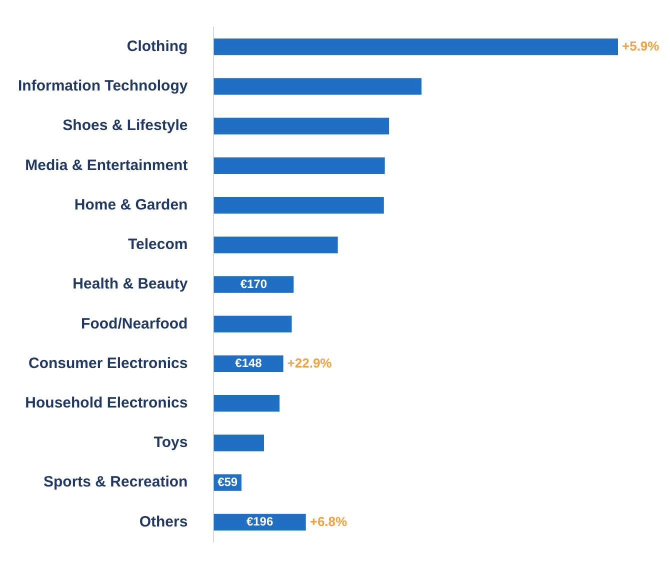 This screenshot has height=569, width=670. I want to click on data-label: €59, so click(228, 481).